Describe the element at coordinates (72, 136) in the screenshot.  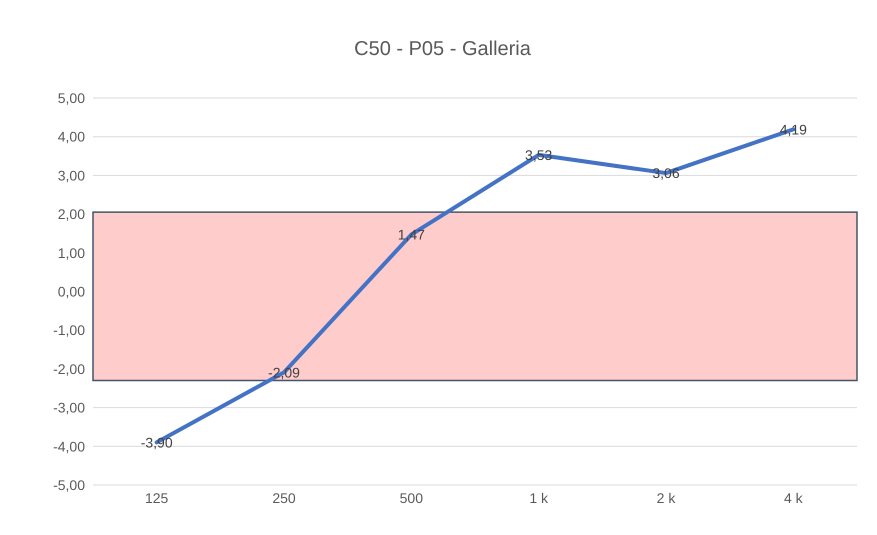
I see `y-tick-label: 4,00` at that location.